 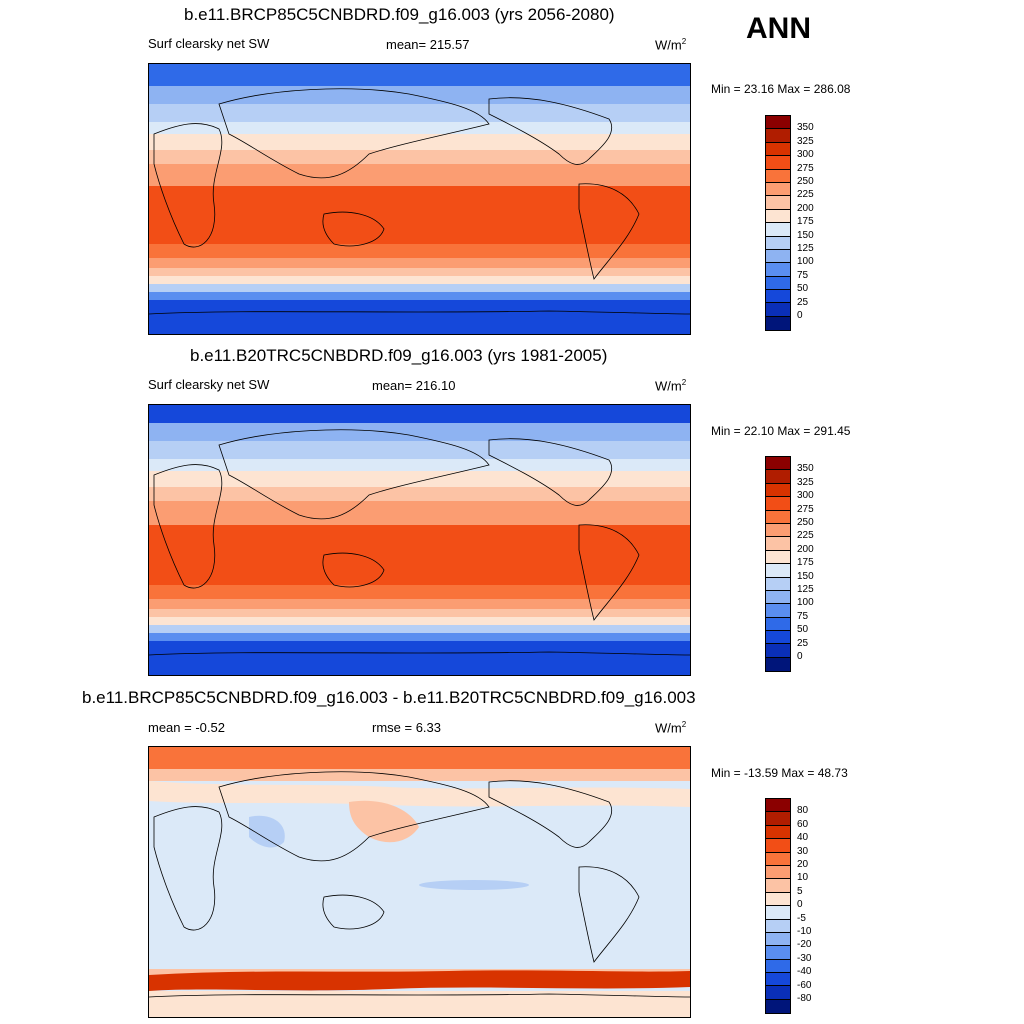 What do you see at coordinates (805, 168) in the screenshot?
I see `colorbar-tick-label: 275` at bounding box center [805, 168].